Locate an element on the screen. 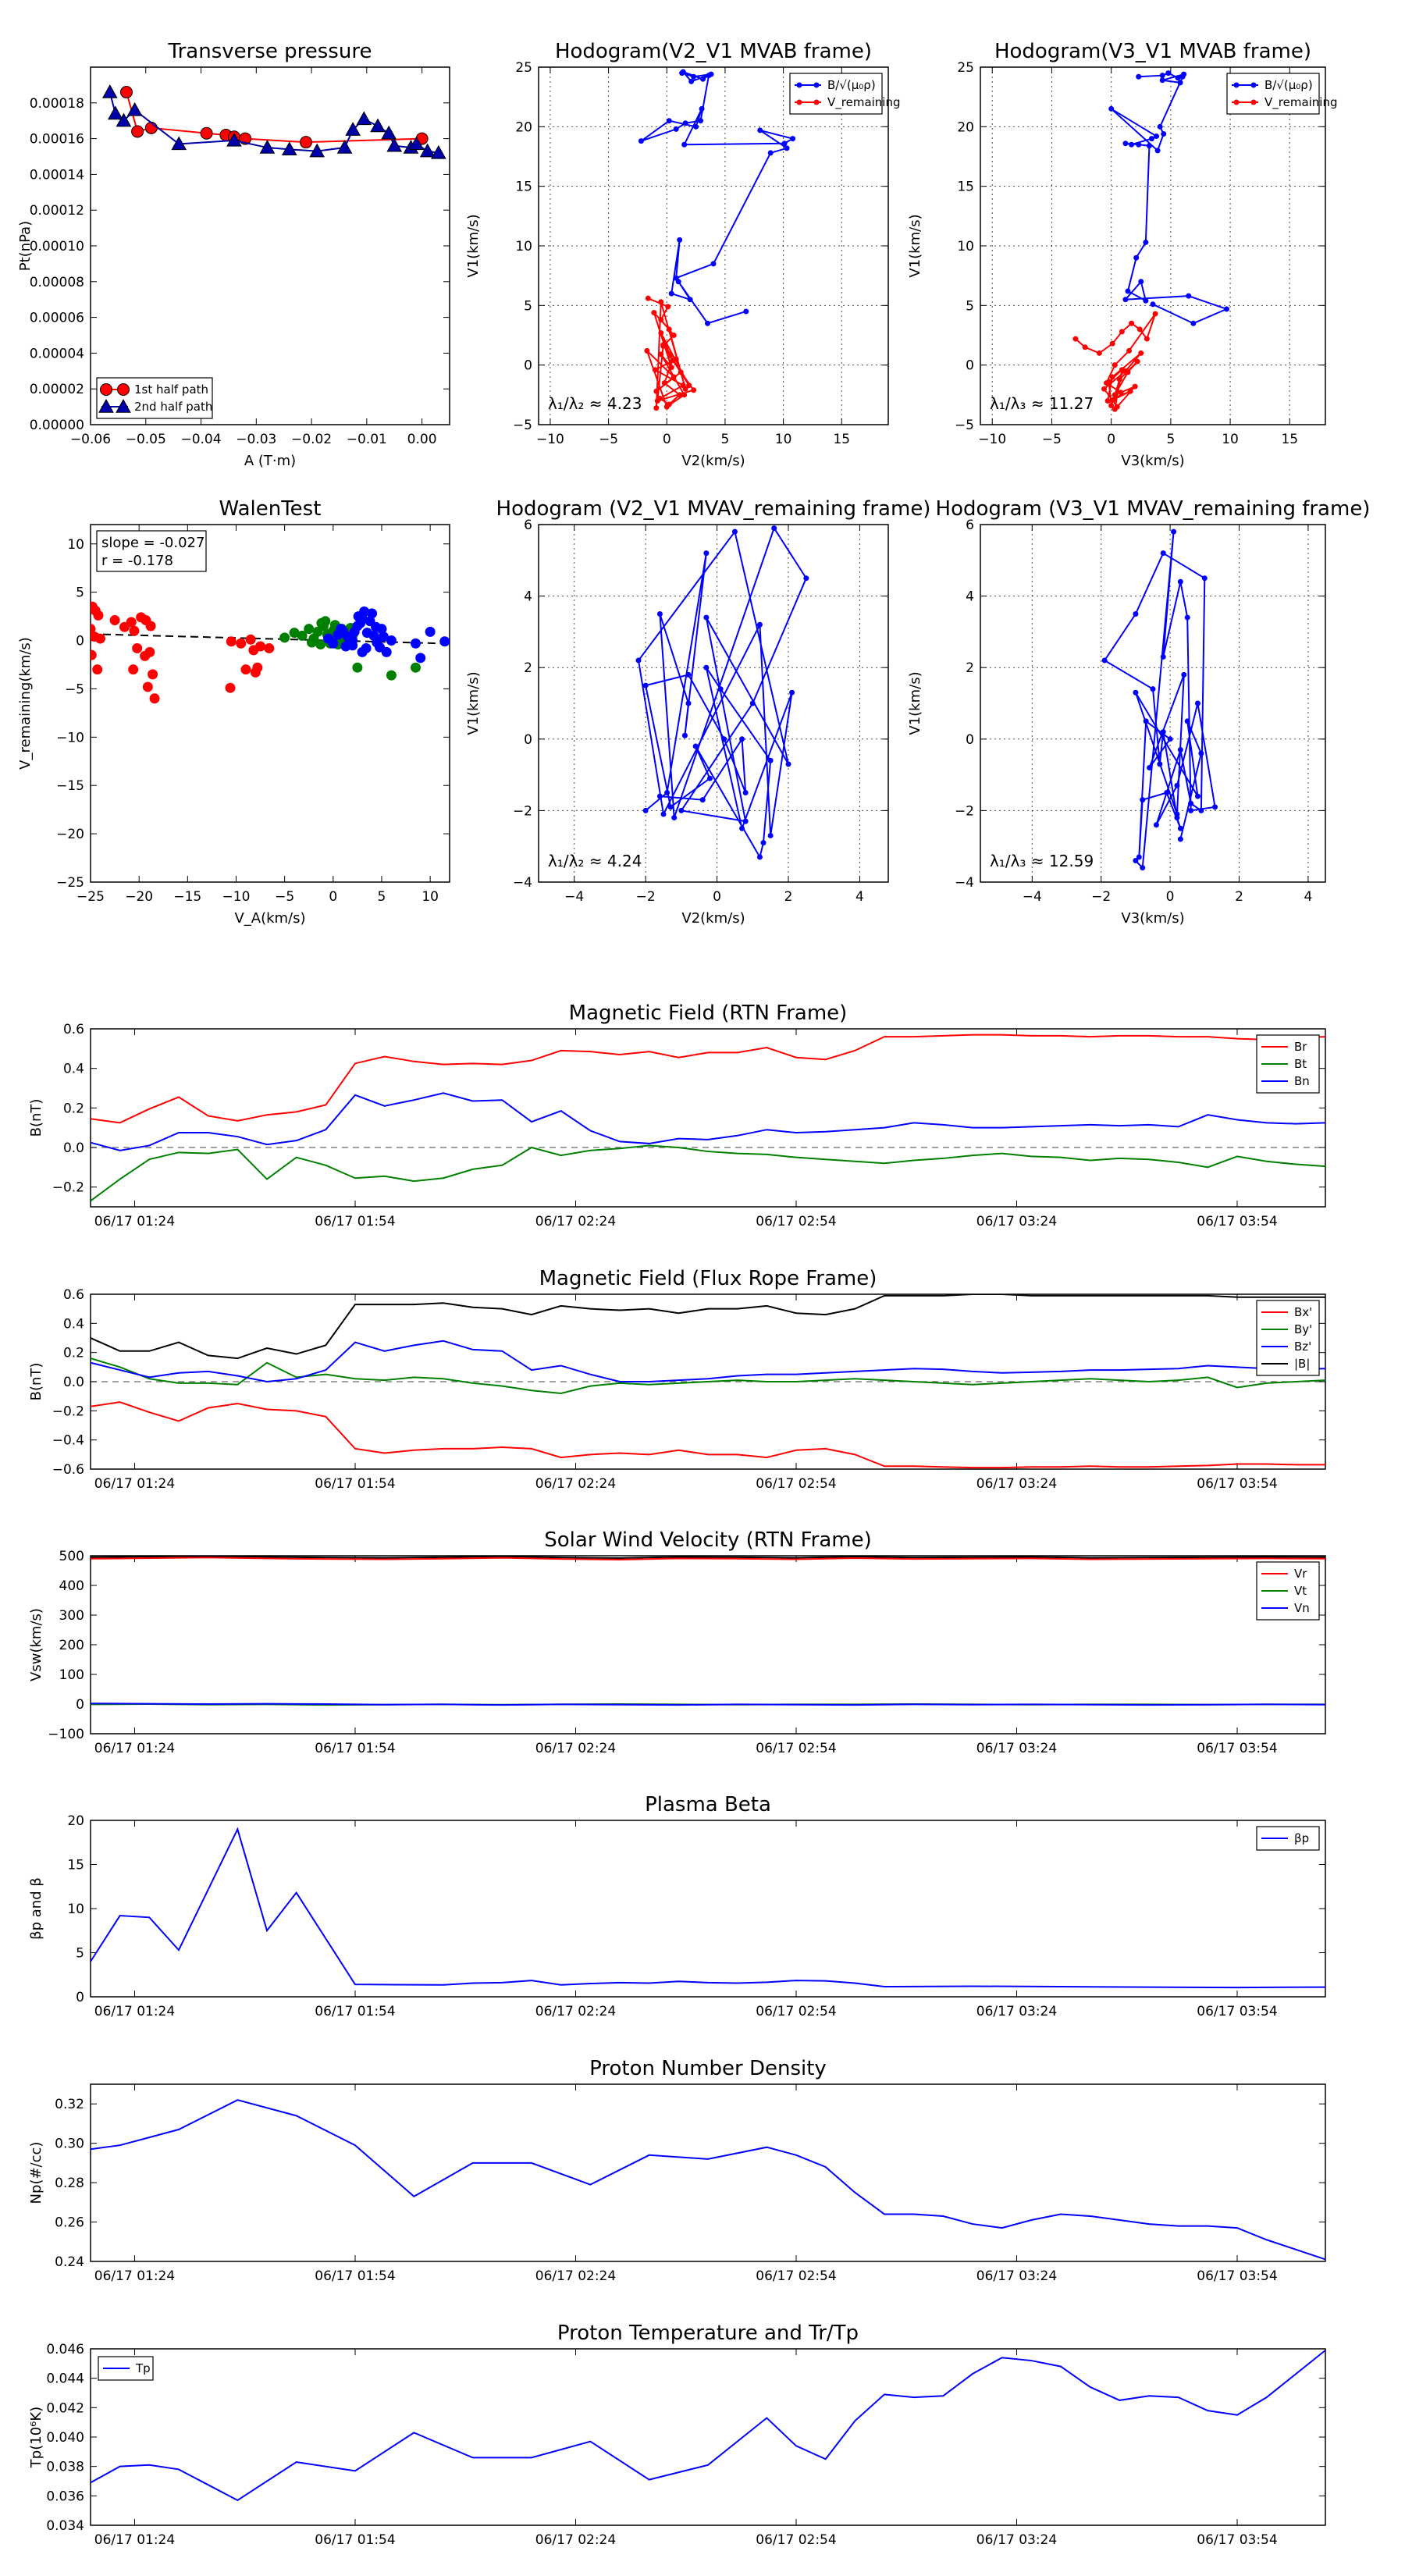  x-tick-label: 4 is located at coordinates (1308, 897).